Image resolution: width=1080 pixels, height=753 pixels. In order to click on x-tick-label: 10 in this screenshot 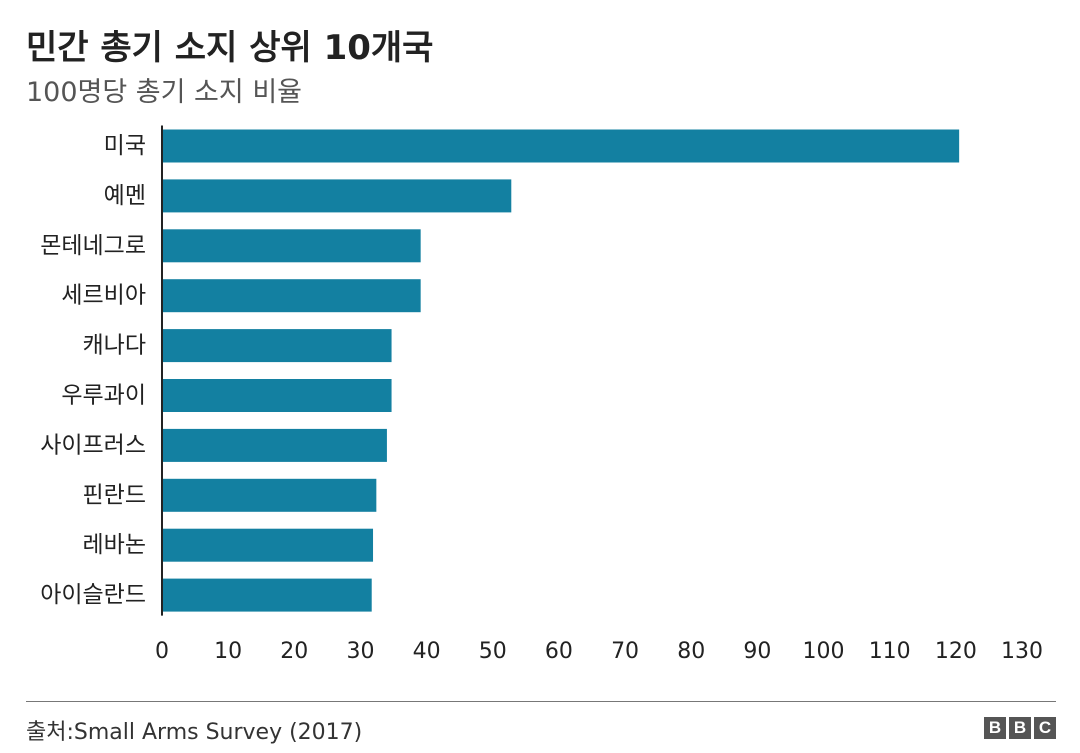, I will do `click(228, 651)`.